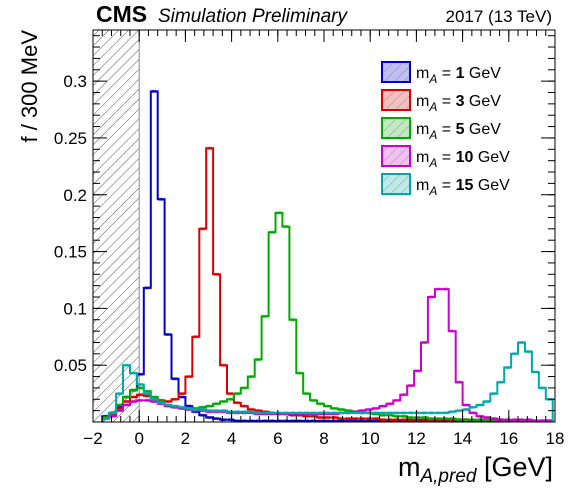 The height and width of the screenshot is (495, 580). Describe the element at coordinates (70, 252) in the screenshot. I see `y-tick-label: 0.15` at that location.